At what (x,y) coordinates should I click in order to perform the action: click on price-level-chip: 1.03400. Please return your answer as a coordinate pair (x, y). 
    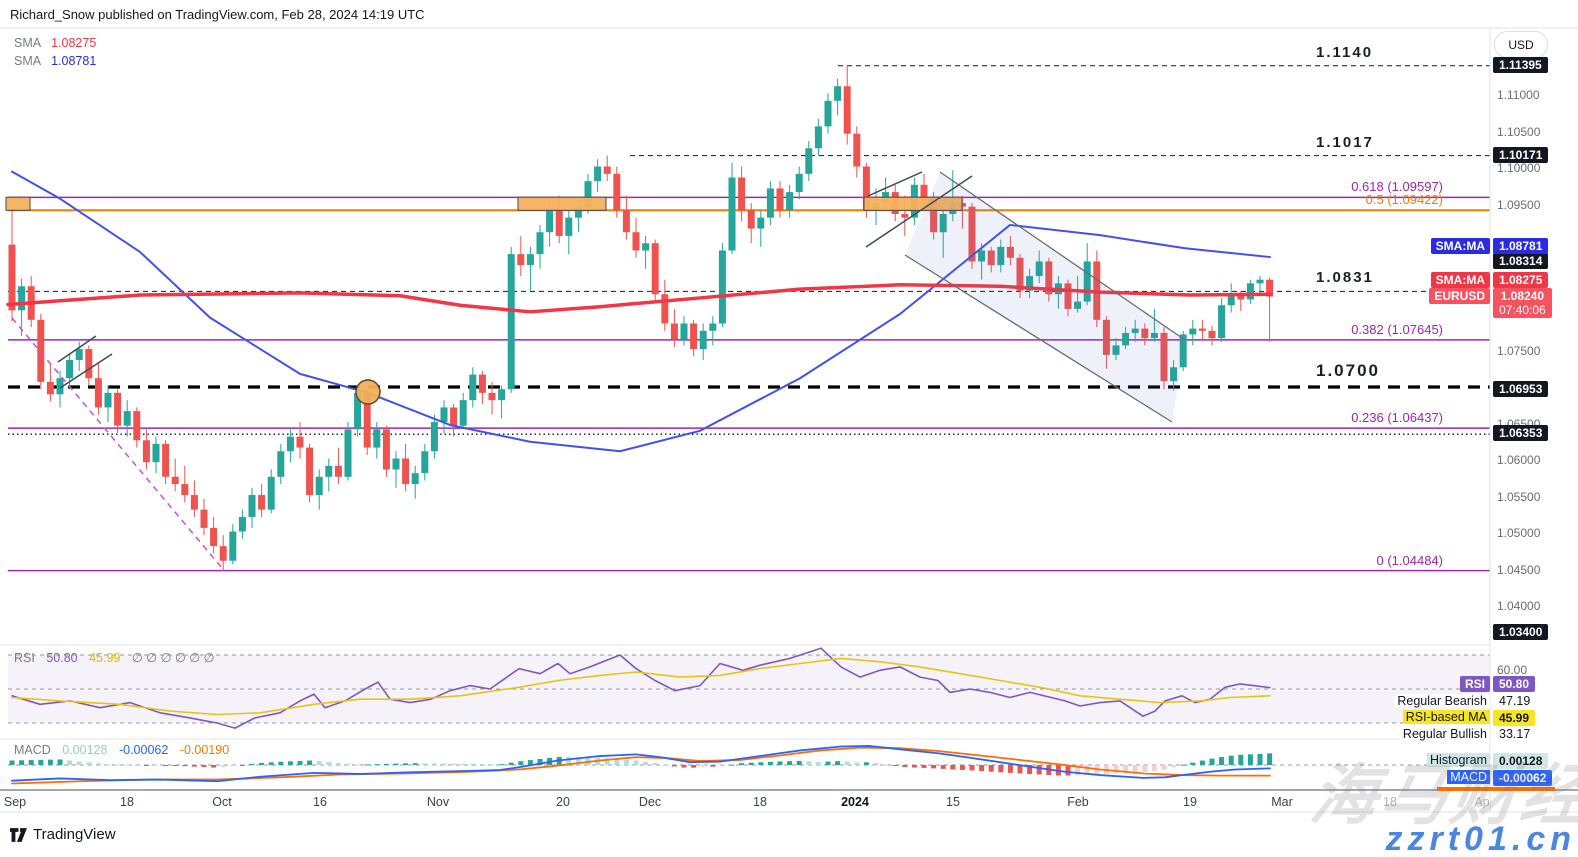
    Looking at the image, I should click on (1521, 632).